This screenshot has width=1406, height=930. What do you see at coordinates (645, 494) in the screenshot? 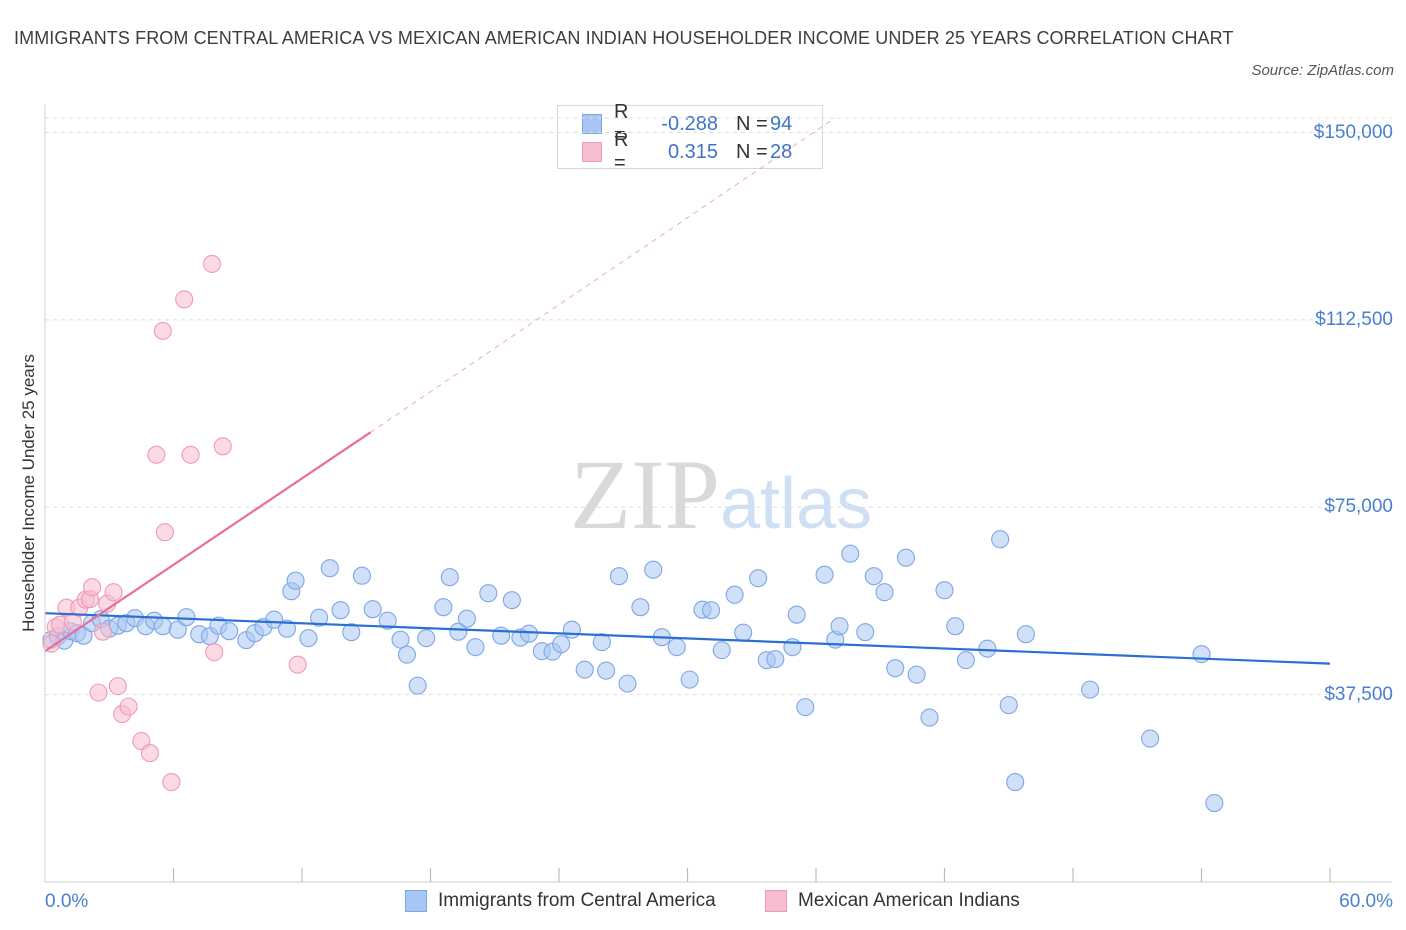
I see `watermark-zip: ZIP` at bounding box center [645, 494].